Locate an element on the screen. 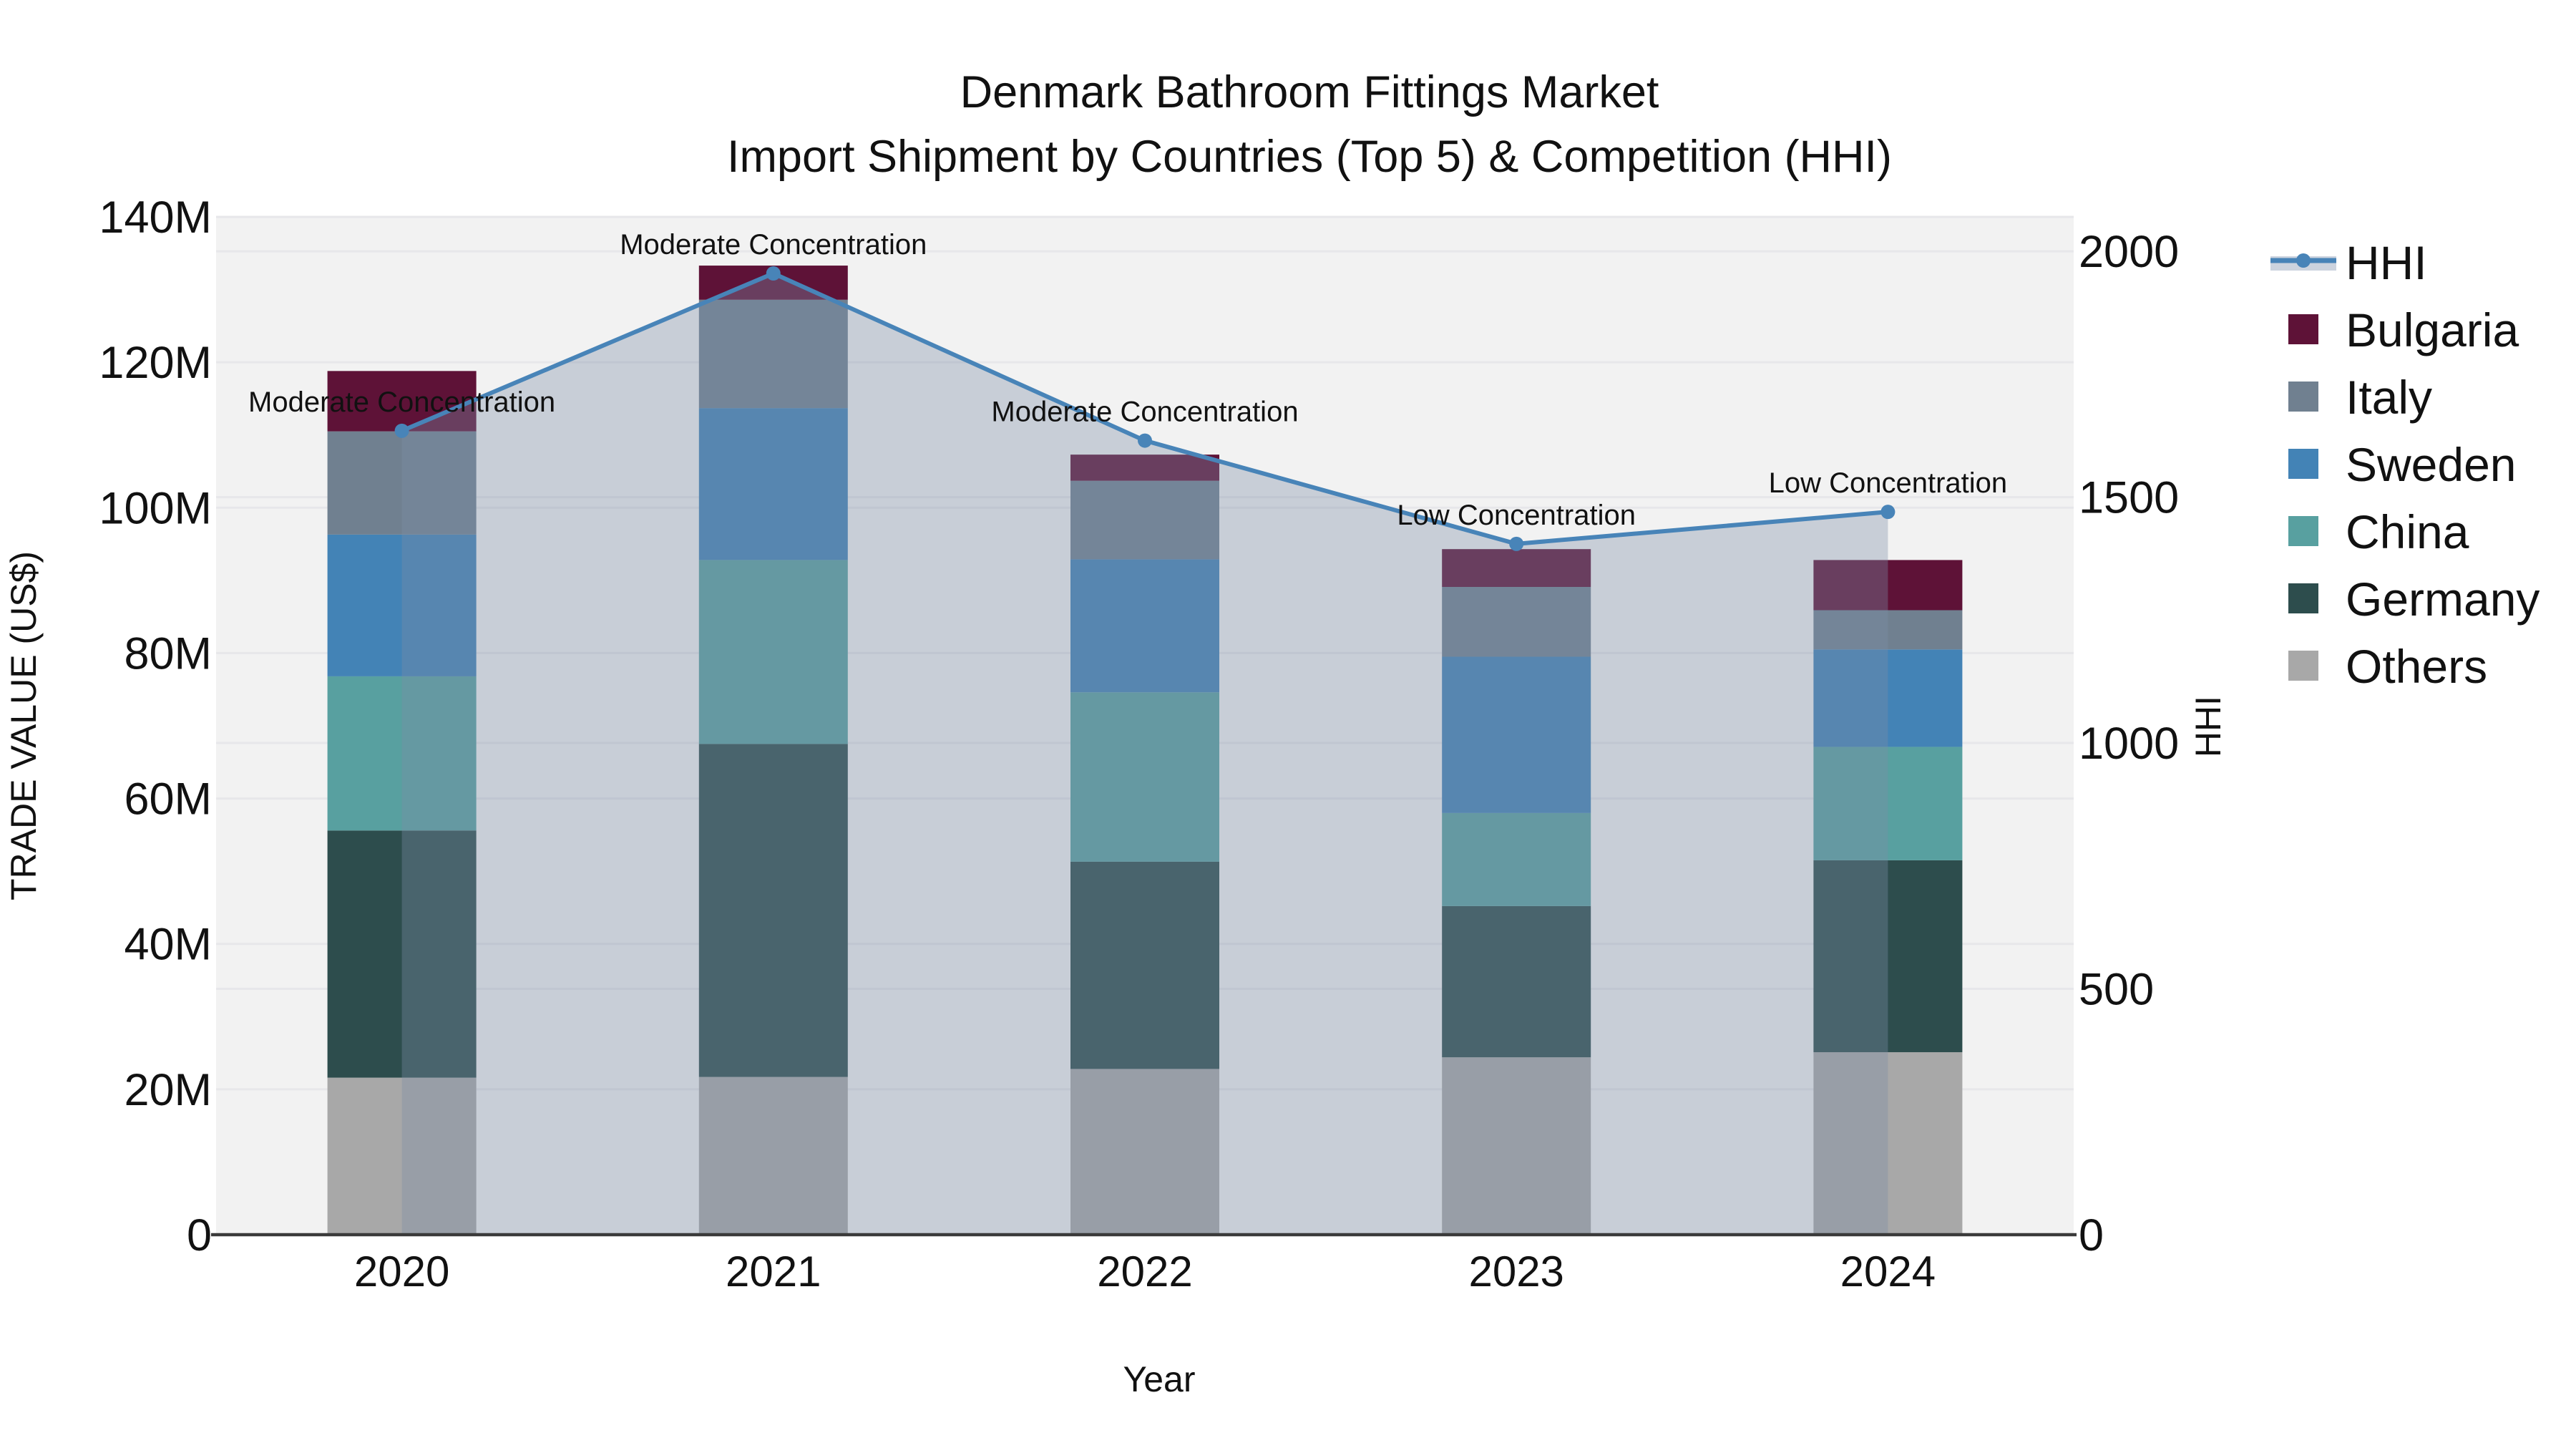 The width and height of the screenshot is (2576, 1453). hhi-marker-2023 is located at coordinates (1516, 543).